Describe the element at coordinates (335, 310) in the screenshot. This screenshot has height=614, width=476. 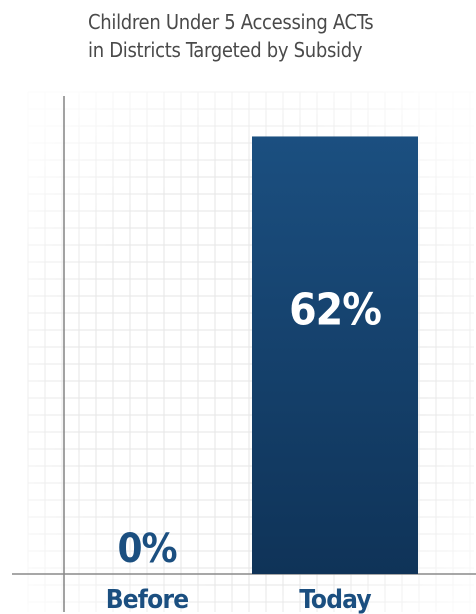
I see `data-label-today: 62%` at that location.